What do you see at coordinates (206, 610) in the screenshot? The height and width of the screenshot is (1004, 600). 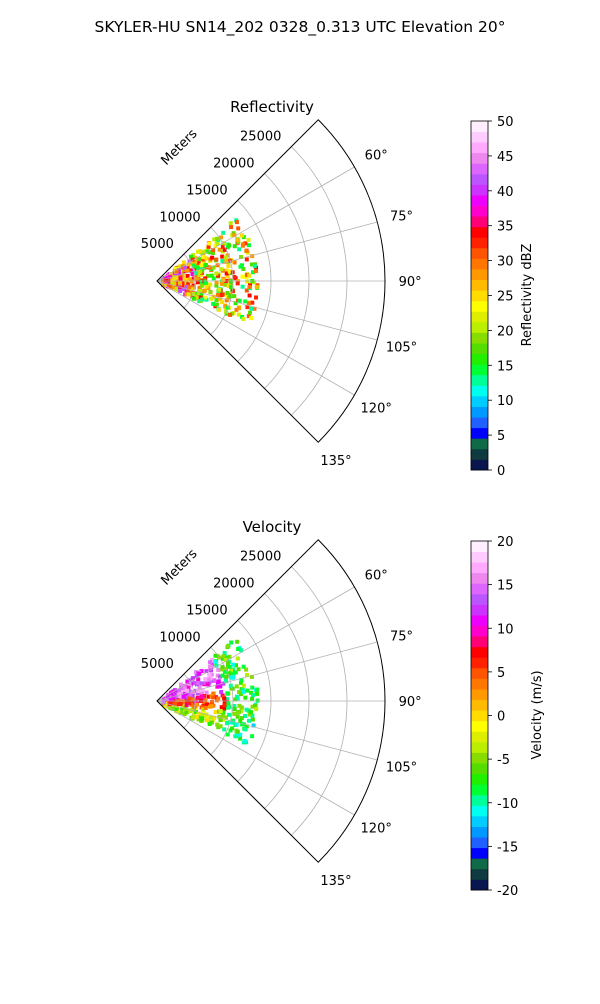 I see `radial-tick-label: 15000` at bounding box center [206, 610].